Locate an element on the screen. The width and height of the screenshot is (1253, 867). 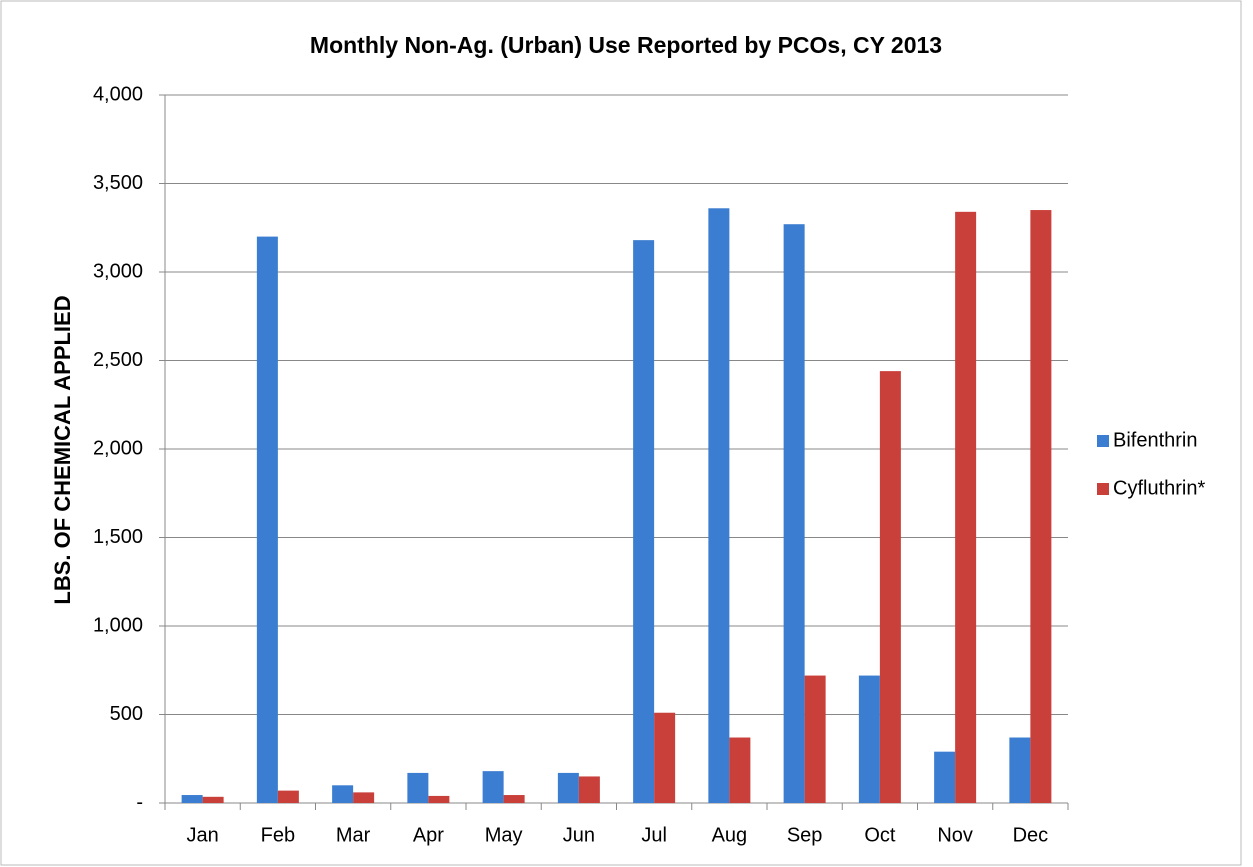
y-tick-label: 1,000 is located at coordinates (118, 625).